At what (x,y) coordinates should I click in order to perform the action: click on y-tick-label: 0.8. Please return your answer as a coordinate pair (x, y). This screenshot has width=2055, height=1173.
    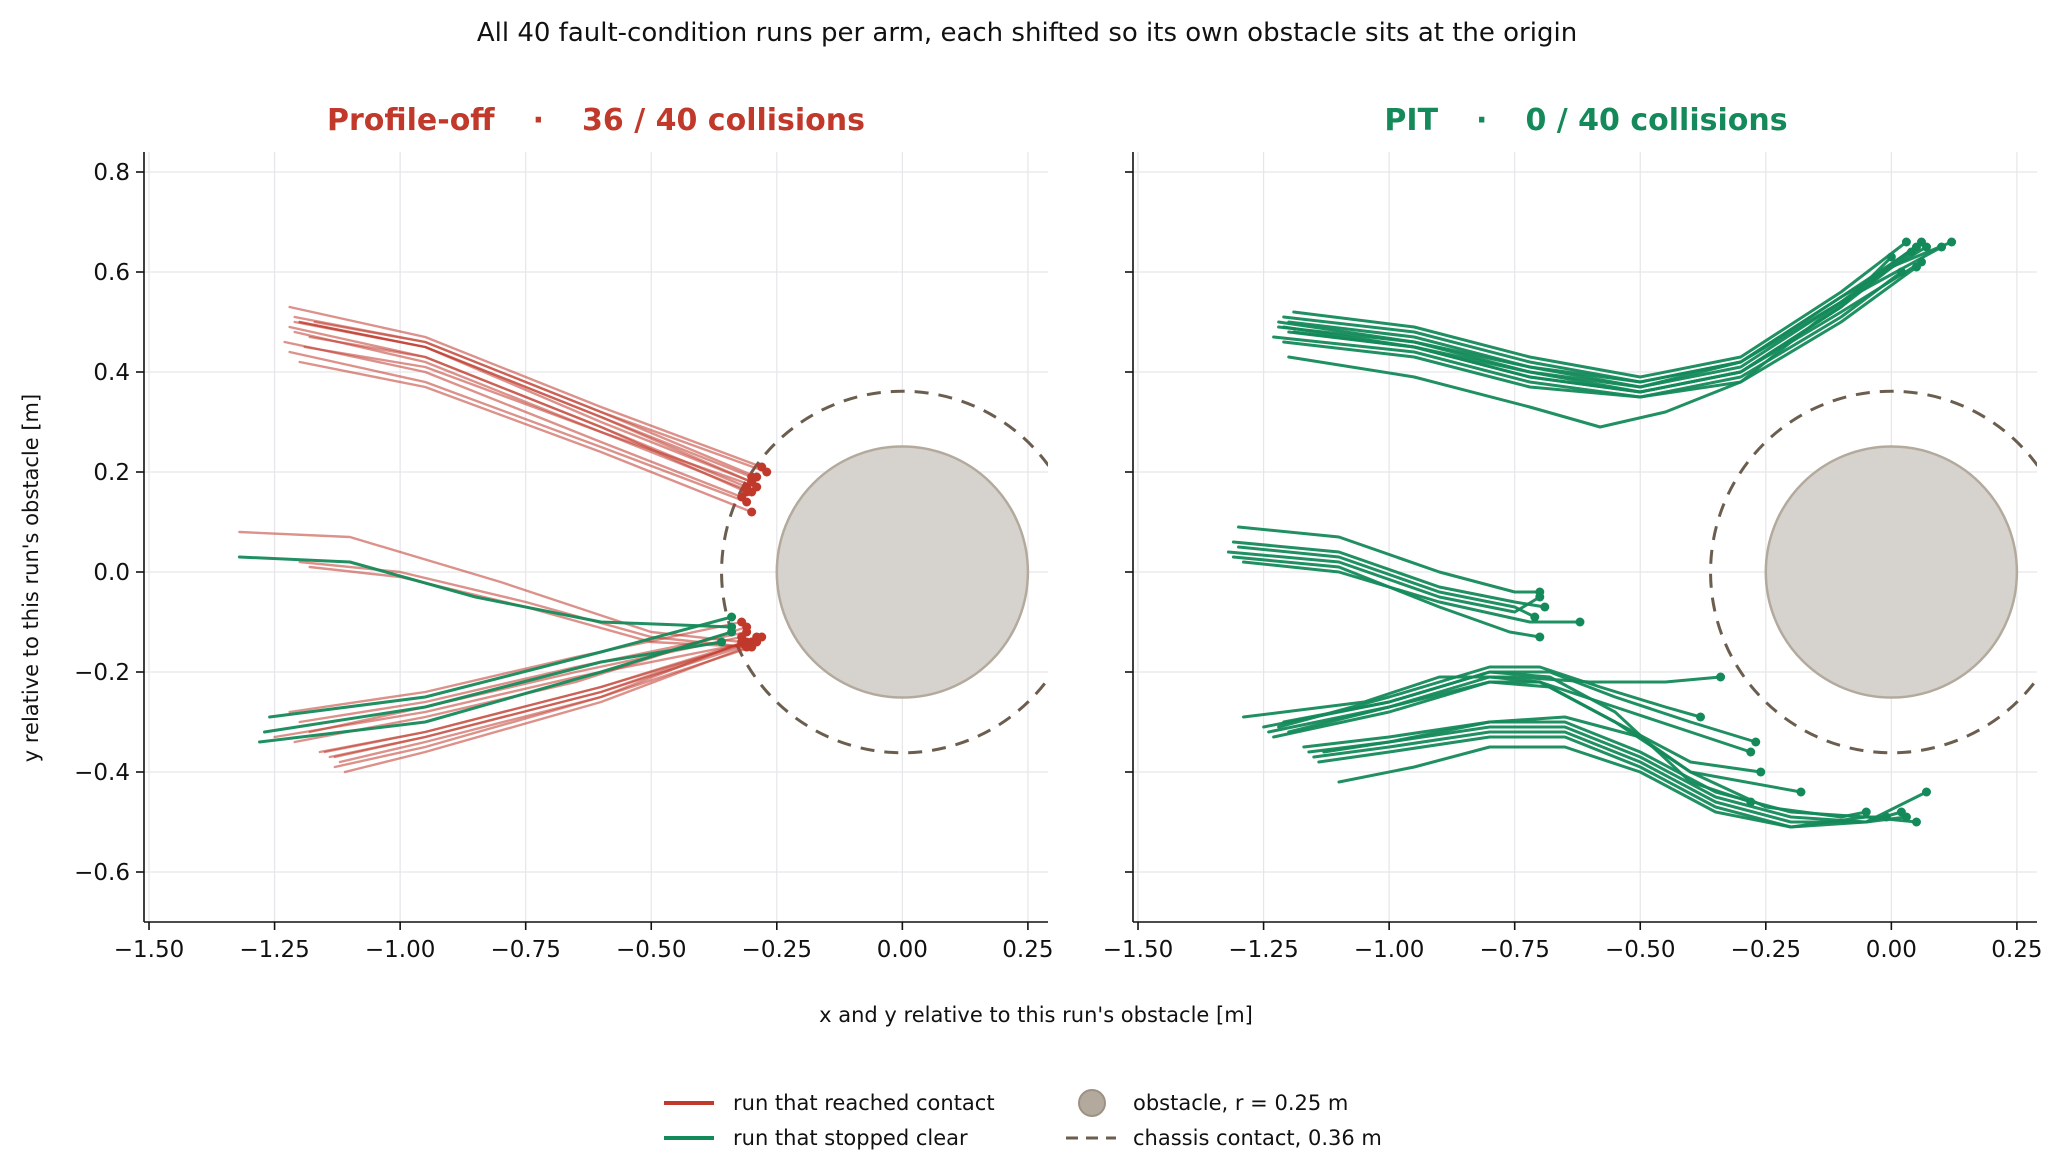
    Looking at the image, I should click on (111, 173).